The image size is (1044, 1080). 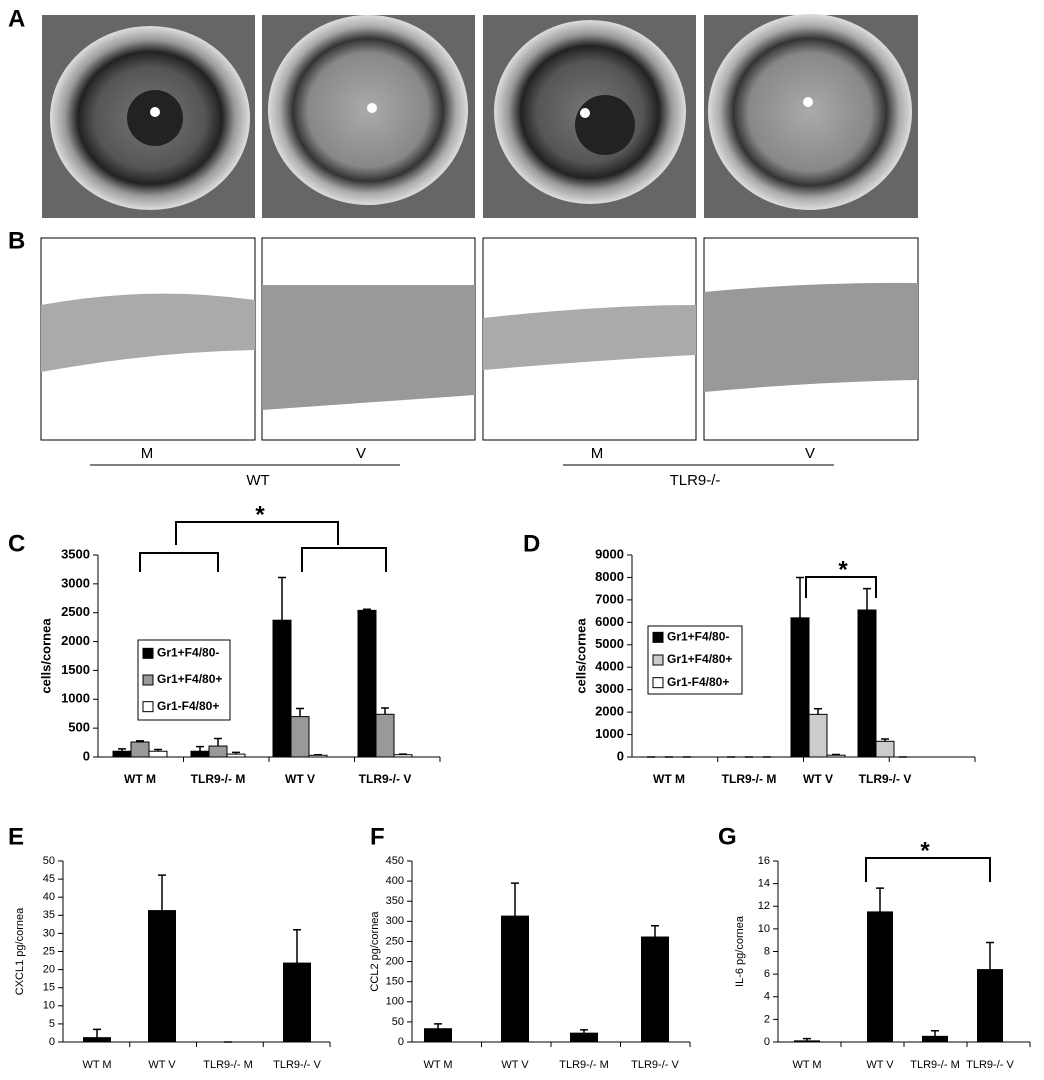 What do you see at coordinates (395, 921) in the screenshot?
I see `y-tick-label: 300` at bounding box center [395, 921].